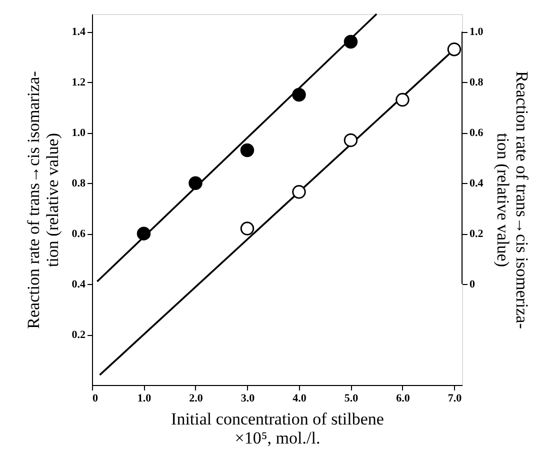 Image resolution: width=537 pixels, height=462 pixels. Describe the element at coordinates (299, 398) in the screenshot. I see `x-tick-label: 4.0` at that location.